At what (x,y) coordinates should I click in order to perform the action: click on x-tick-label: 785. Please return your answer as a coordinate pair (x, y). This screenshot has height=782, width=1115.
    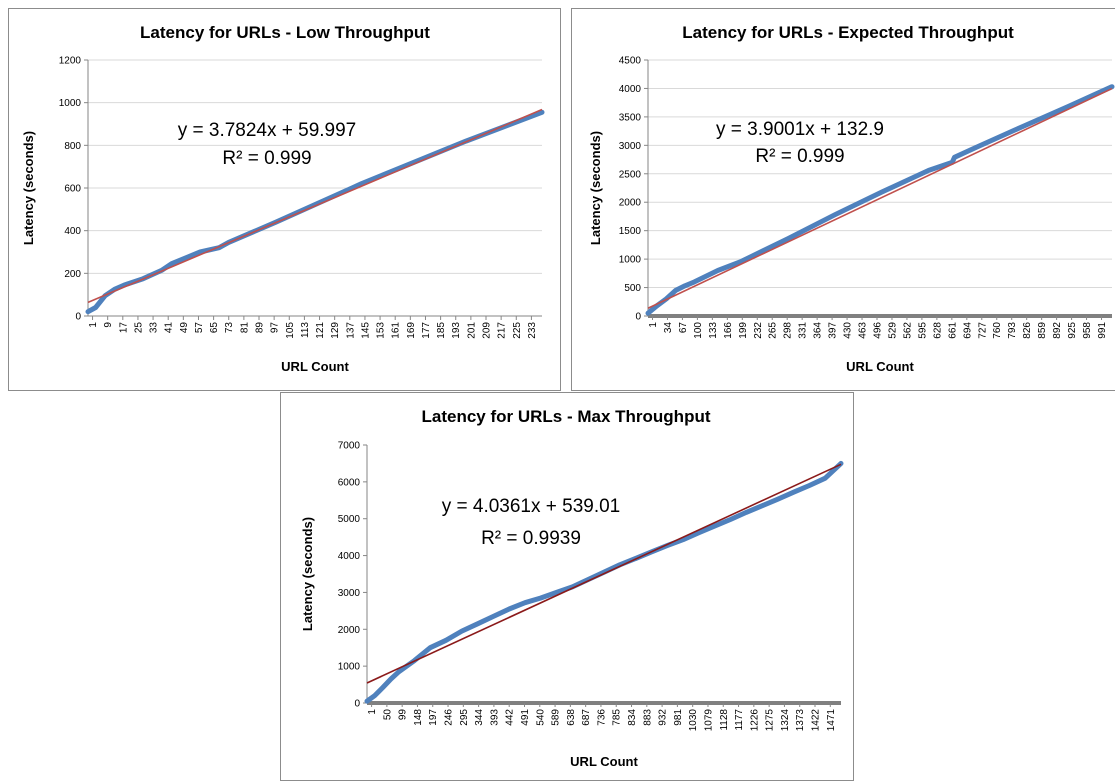
    Looking at the image, I should click on (617, 717).